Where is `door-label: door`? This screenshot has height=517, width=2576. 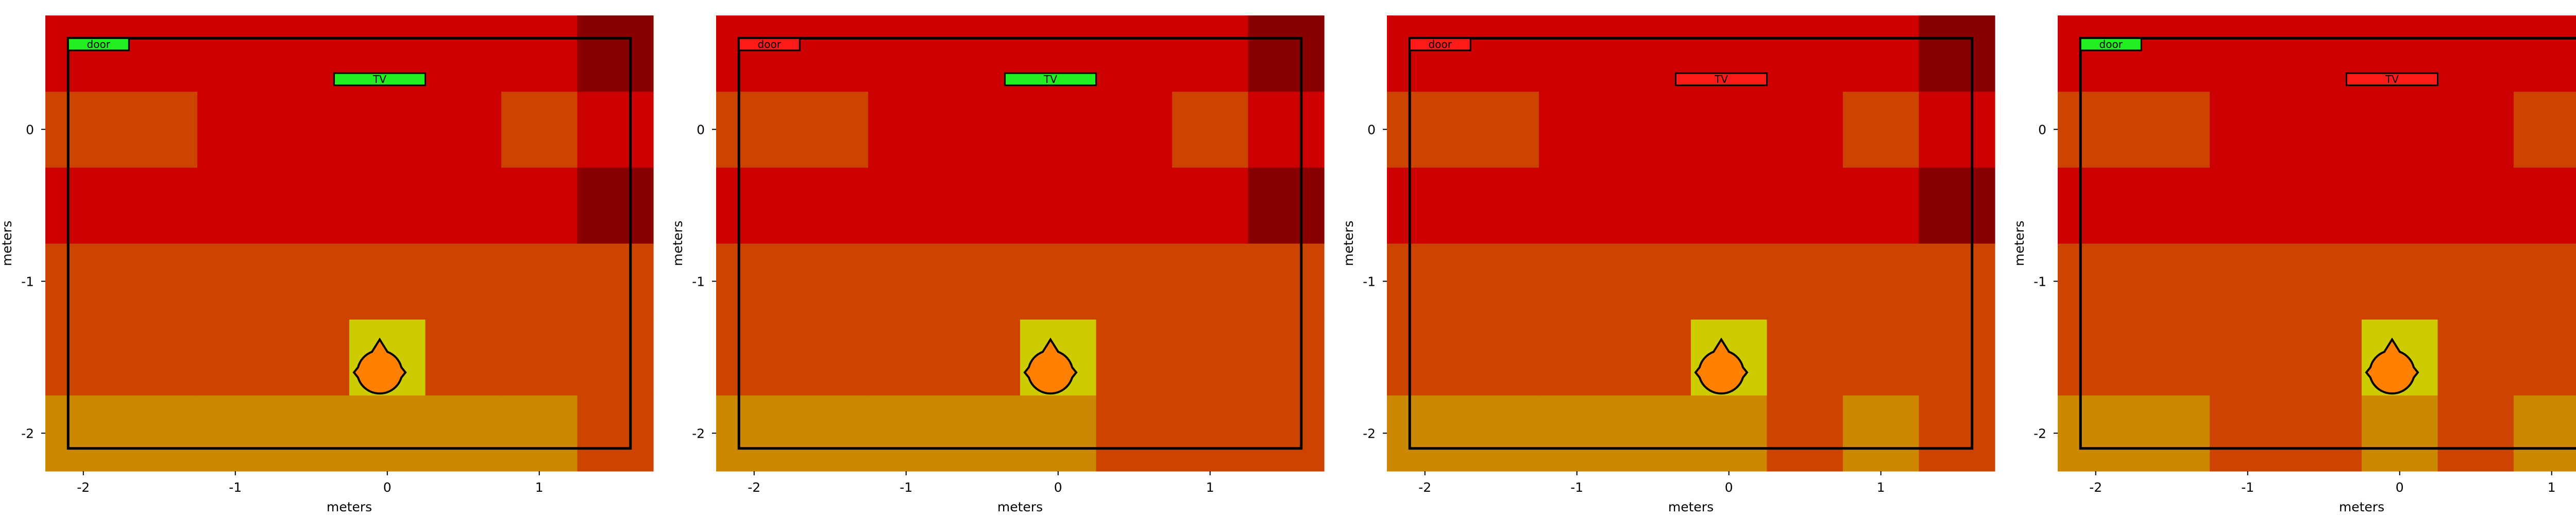 door-label: door is located at coordinates (2111, 44).